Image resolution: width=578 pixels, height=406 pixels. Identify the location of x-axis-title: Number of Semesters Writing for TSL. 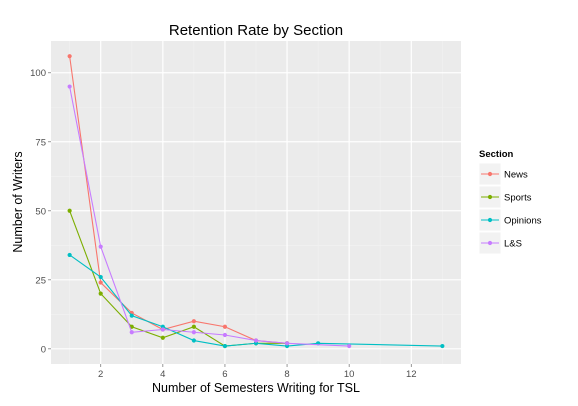
(256, 388).